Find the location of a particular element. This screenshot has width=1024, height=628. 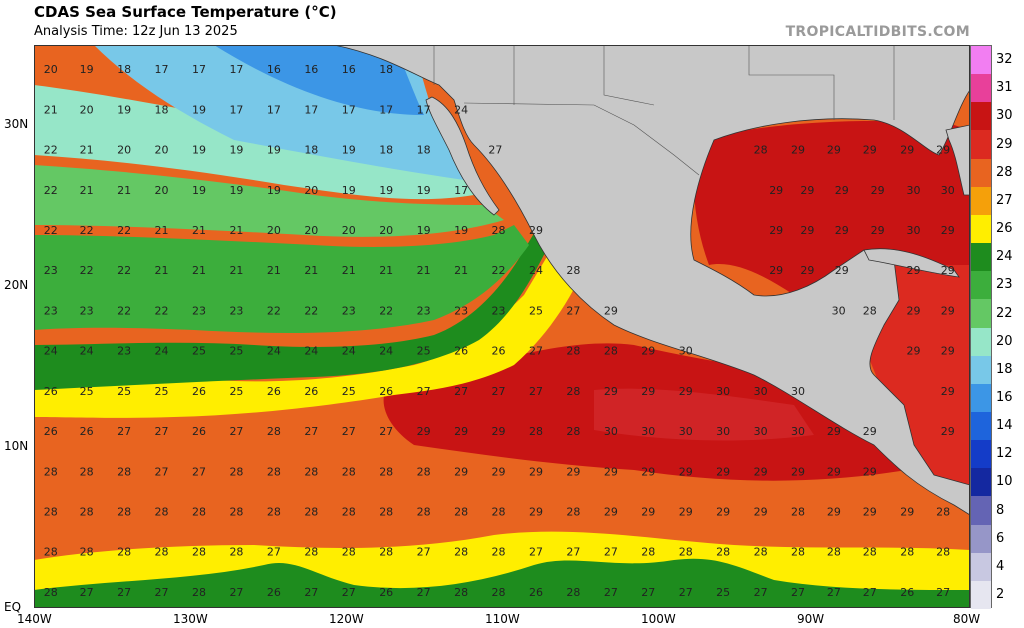

sst-value: 20 is located at coordinates (51, 69).